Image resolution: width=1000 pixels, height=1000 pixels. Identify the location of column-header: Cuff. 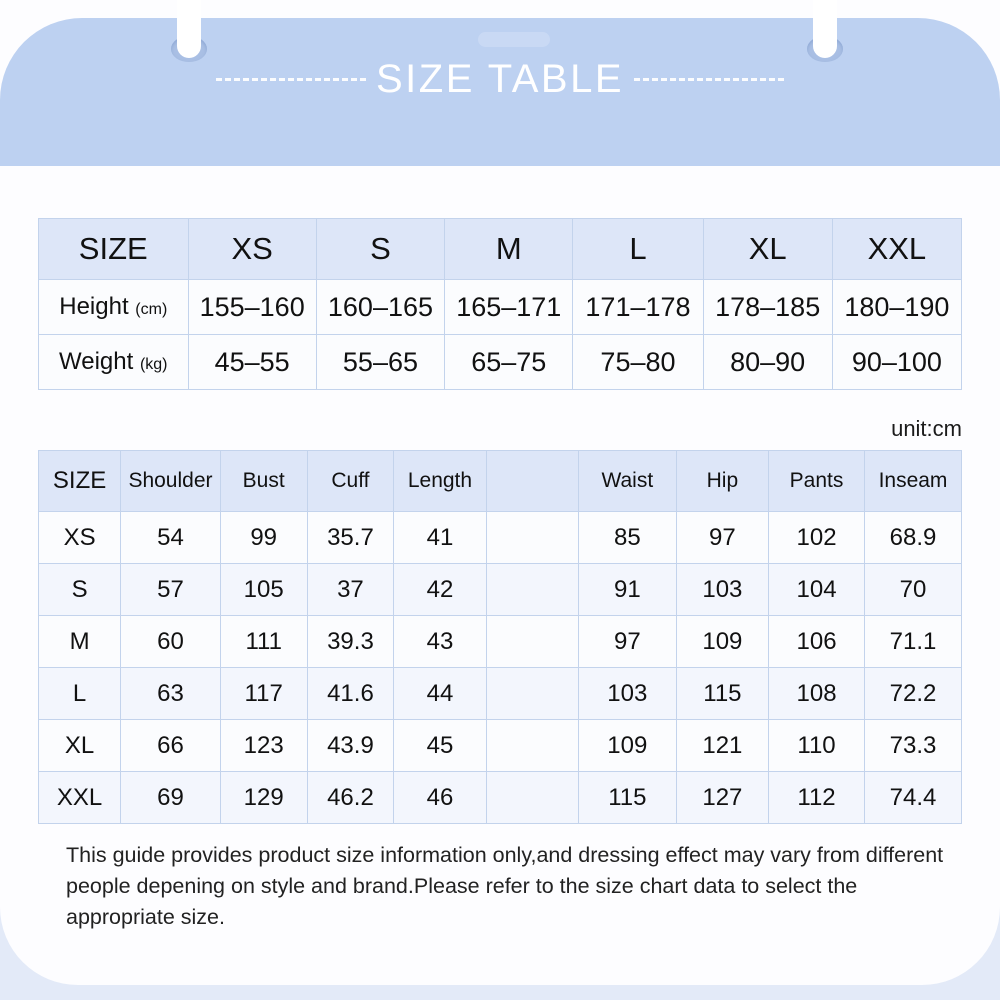
(350, 481).